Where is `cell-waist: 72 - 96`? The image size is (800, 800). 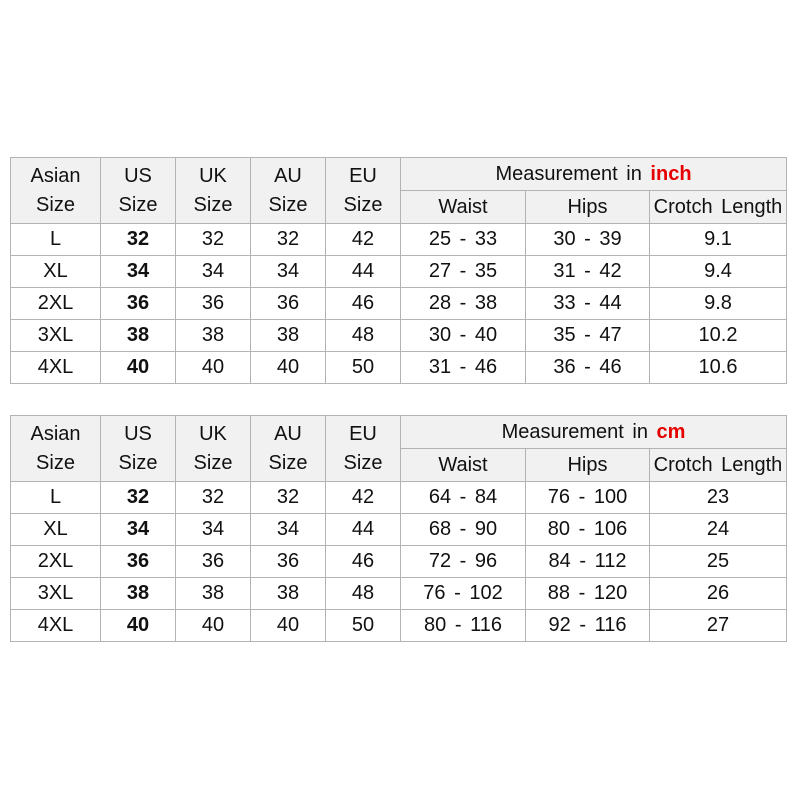 cell-waist: 72 - 96 is located at coordinates (463, 561).